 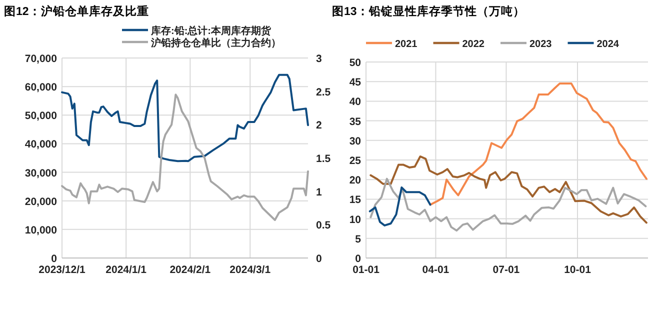 What do you see at coordinates (126, 270) in the screenshot?
I see `x-tick-label: 2024/1/1` at bounding box center [126, 270].